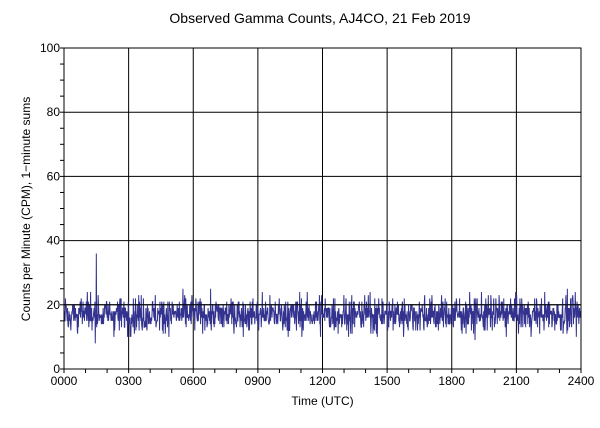  What do you see at coordinates (322, 401) in the screenshot?
I see `x-axis-label: Time (UTC)` at bounding box center [322, 401].